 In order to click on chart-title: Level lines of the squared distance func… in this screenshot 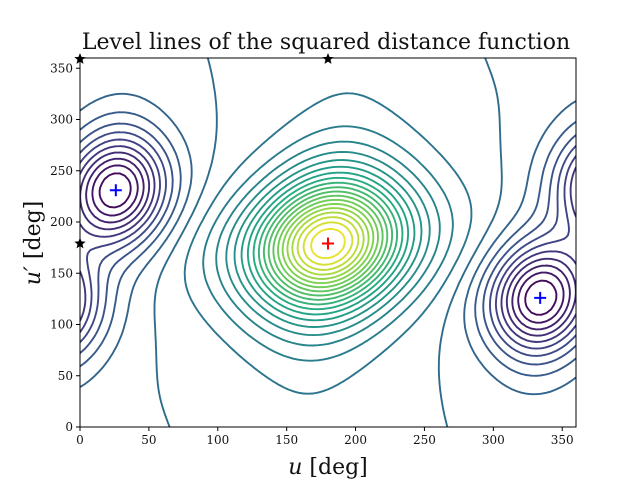, I will do `click(326, 42)`.